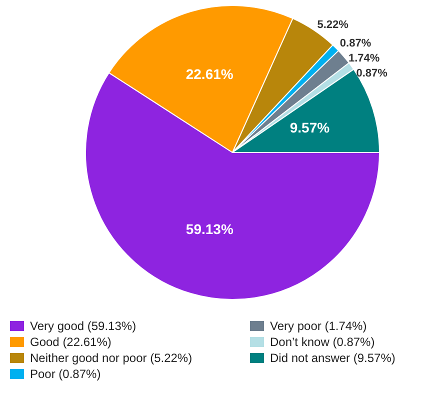 This screenshot has height=402, width=435. Describe the element at coordinates (71, 342) in the screenshot. I see `legend-label: Good (22.61%)` at that location.